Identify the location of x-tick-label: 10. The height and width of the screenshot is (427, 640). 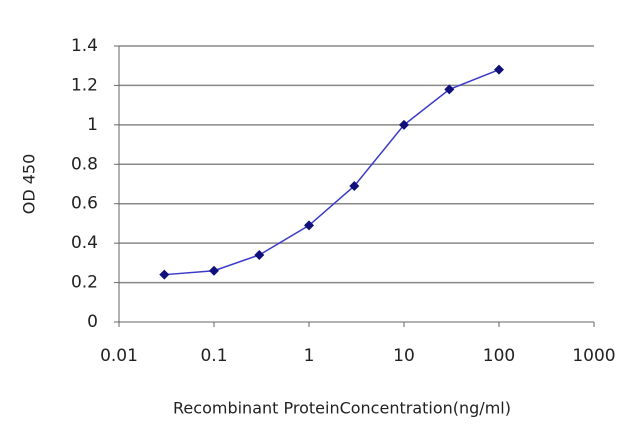
(404, 356).